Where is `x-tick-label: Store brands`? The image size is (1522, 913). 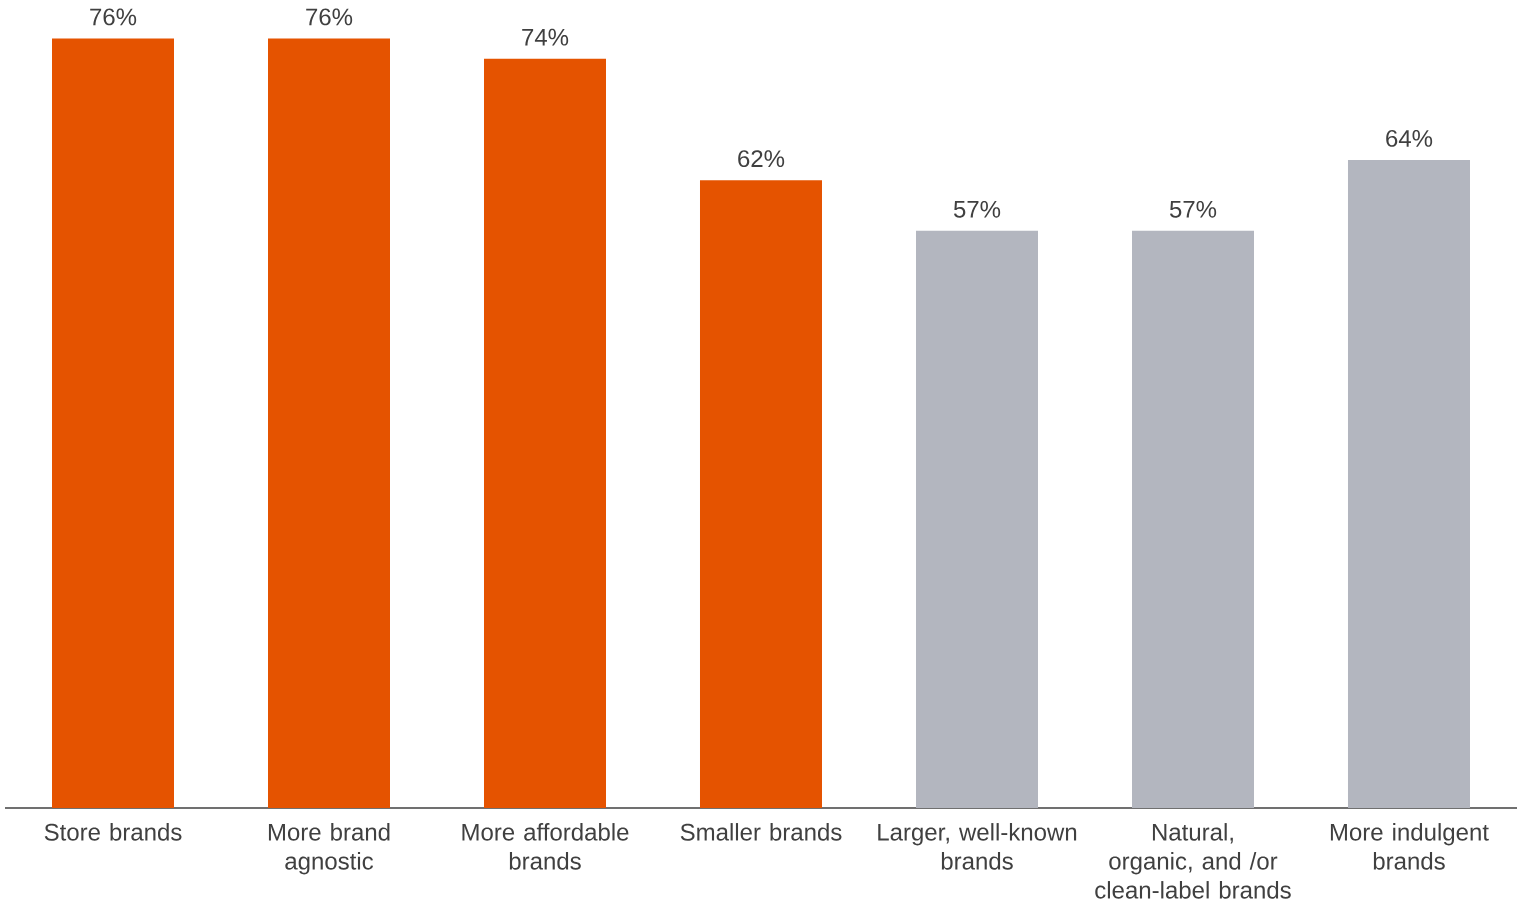
x-tick-label: Store brands is located at coordinates (113, 832).